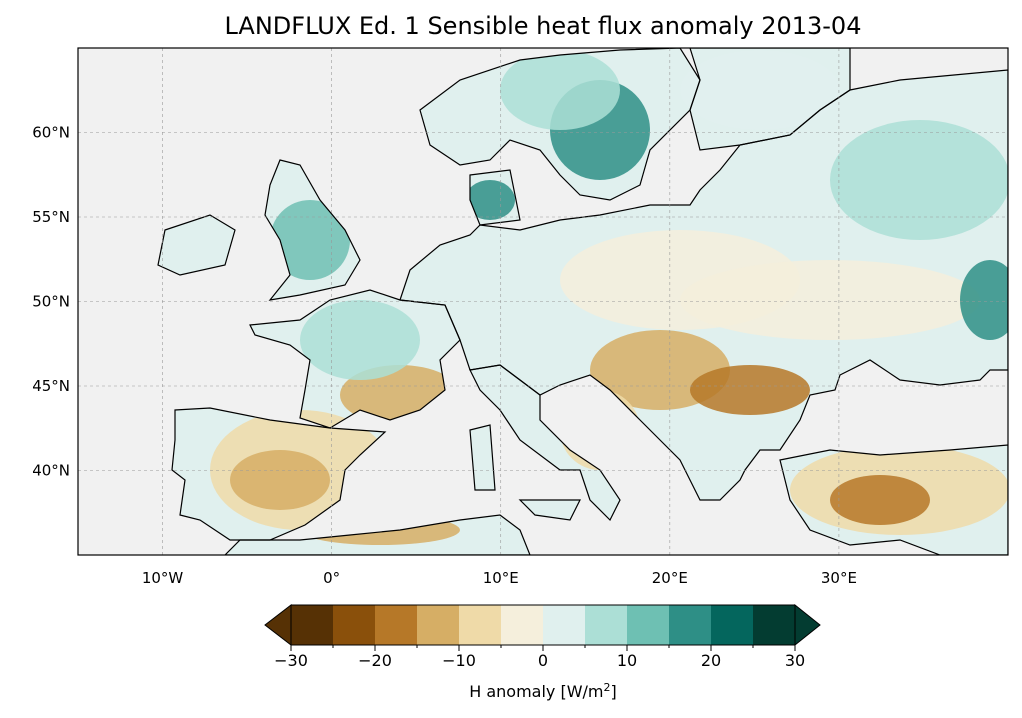 The width and height of the screenshot is (1022, 718). What do you see at coordinates (51, 217) in the screenshot?
I see `lat-tick-label: 55°N` at bounding box center [51, 217].